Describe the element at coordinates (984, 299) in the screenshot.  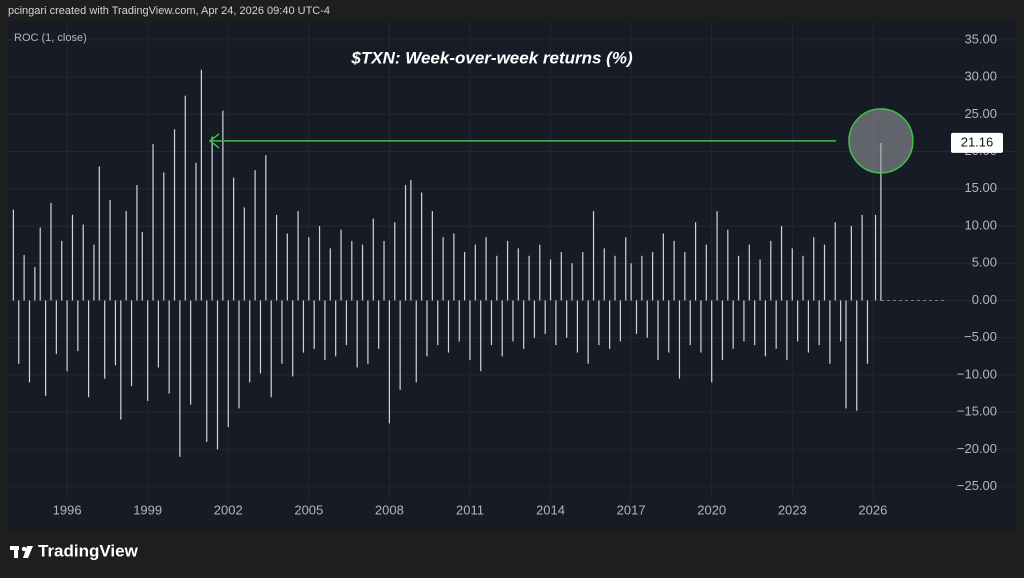
I see `y-tick-label: 0.00` at that location.